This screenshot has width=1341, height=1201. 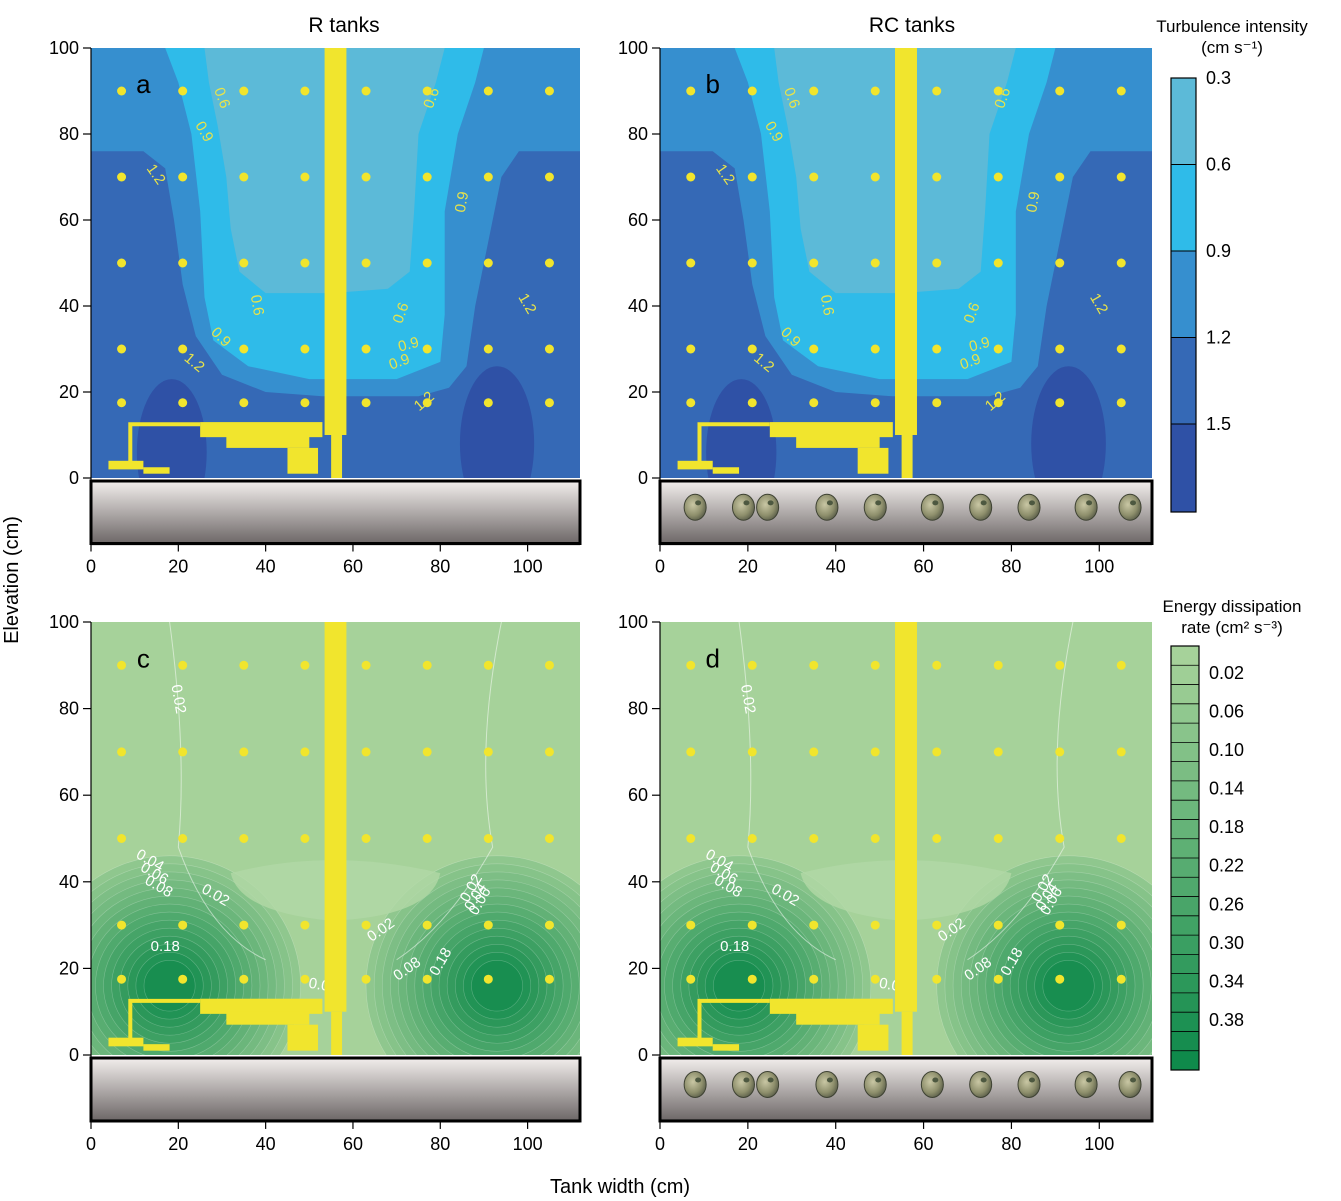 I want to click on colorbar-tick-label: 0.18, so click(x=1226, y=827).